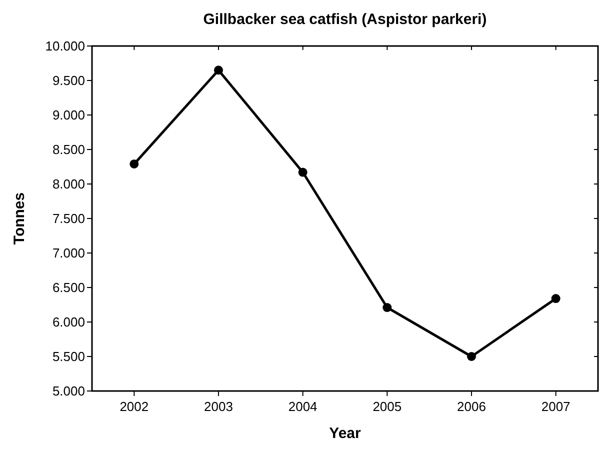 This screenshot has height=450, width=603. Describe the element at coordinates (68, 391) in the screenshot. I see `y-tick-label: 5.000` at that location.